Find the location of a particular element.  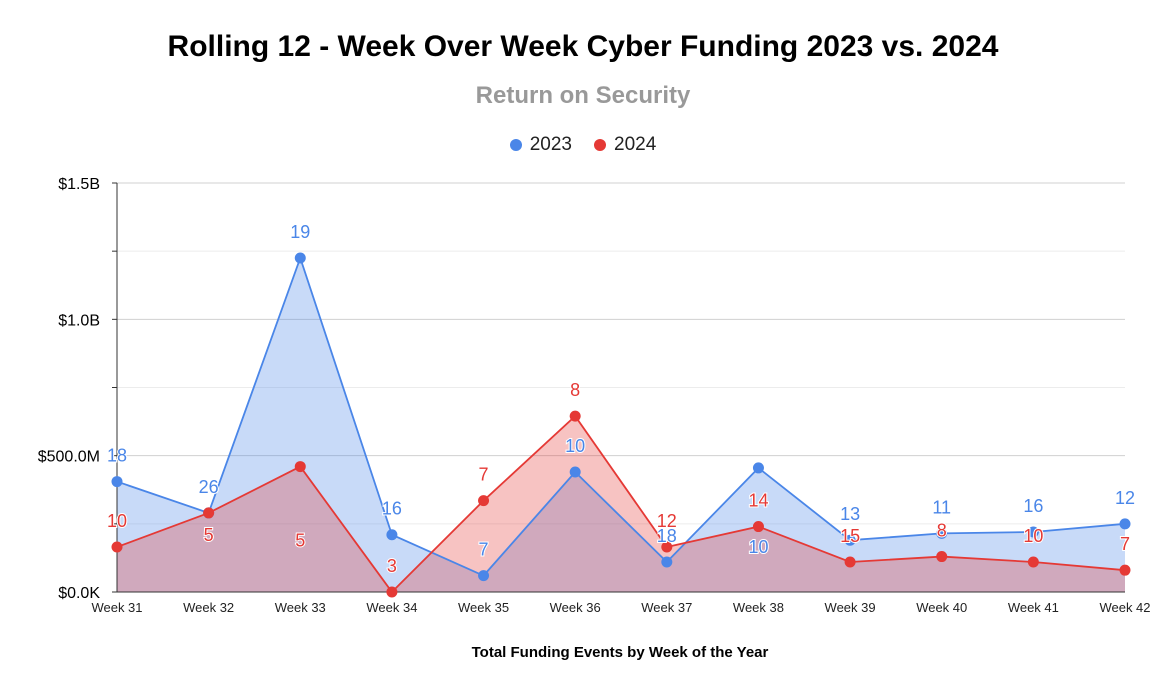

x-tick-label: Week 36 is located at coordinates (575, 607).